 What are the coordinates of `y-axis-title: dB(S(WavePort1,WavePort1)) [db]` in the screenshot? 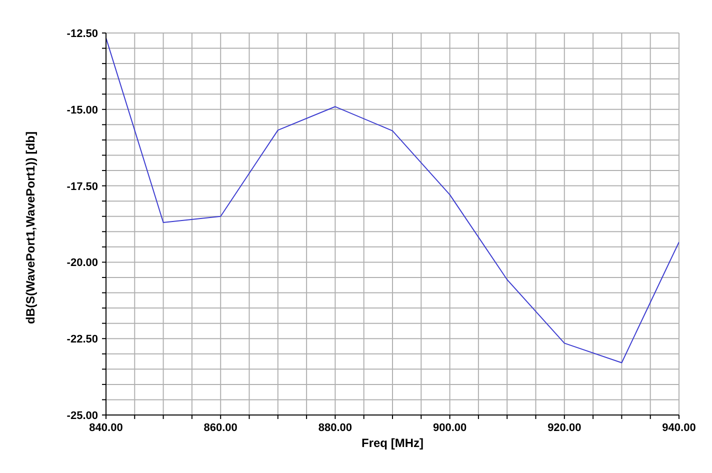 It's located at (30, 228).